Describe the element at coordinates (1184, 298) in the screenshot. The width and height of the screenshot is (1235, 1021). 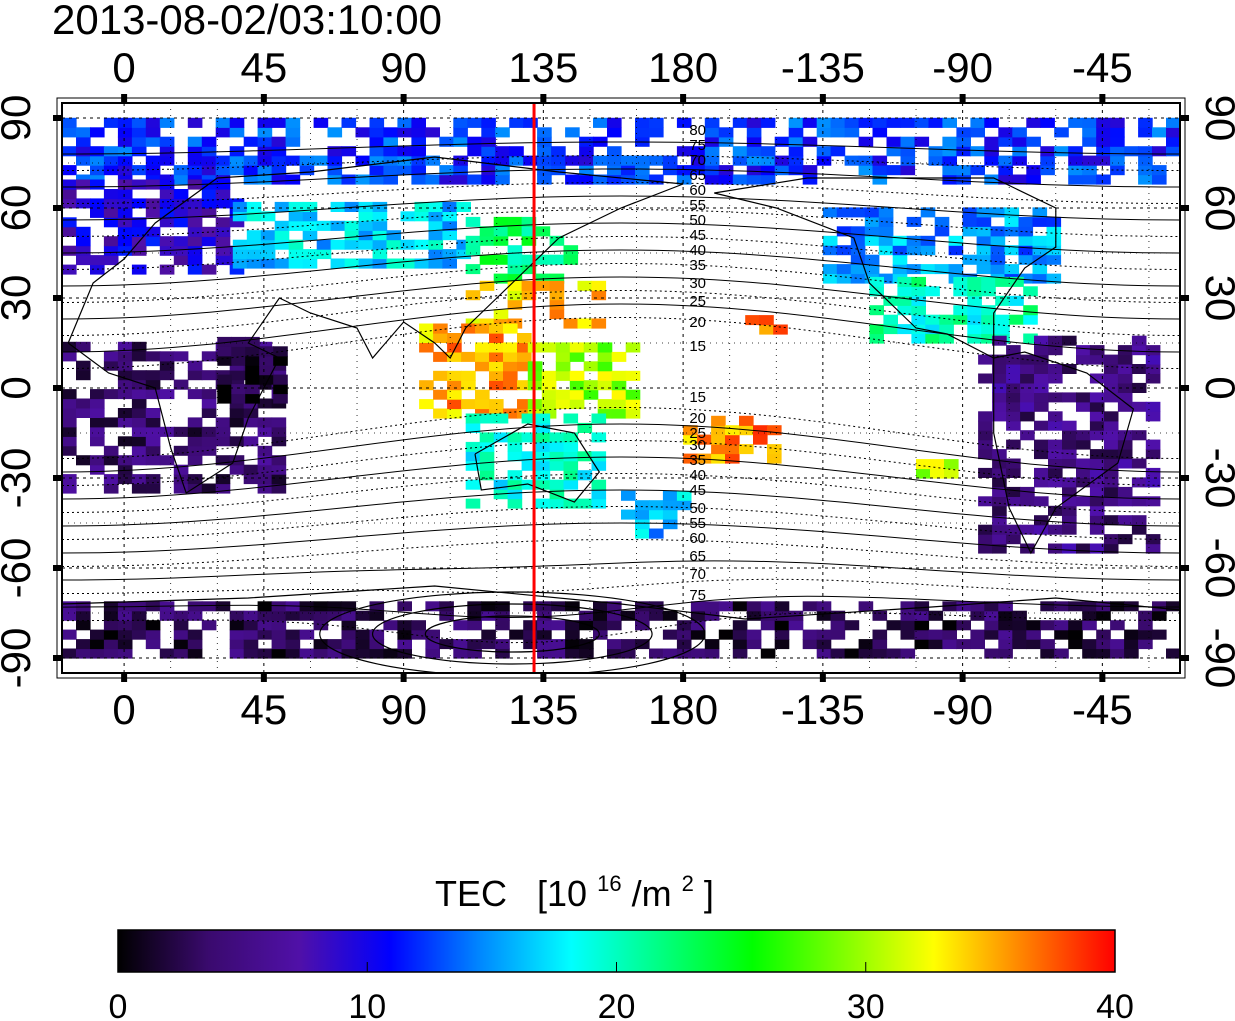
I see `y-tick-mark` at that location.